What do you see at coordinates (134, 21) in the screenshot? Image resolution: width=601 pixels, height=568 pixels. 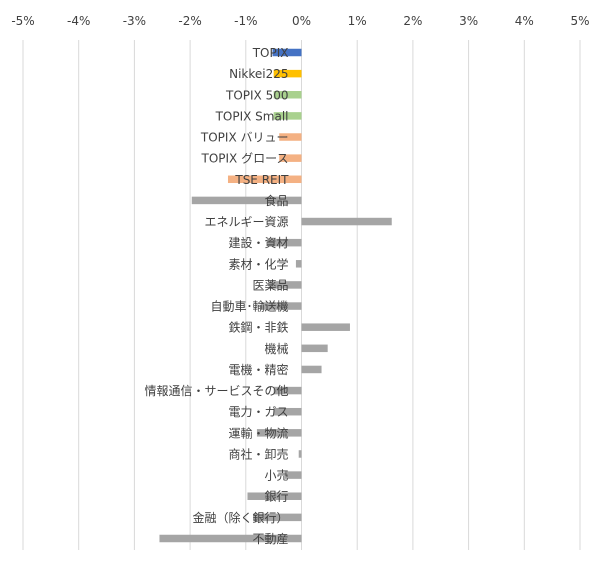 I see `x-tick-label: -3%` at bounding box center [134, 21].